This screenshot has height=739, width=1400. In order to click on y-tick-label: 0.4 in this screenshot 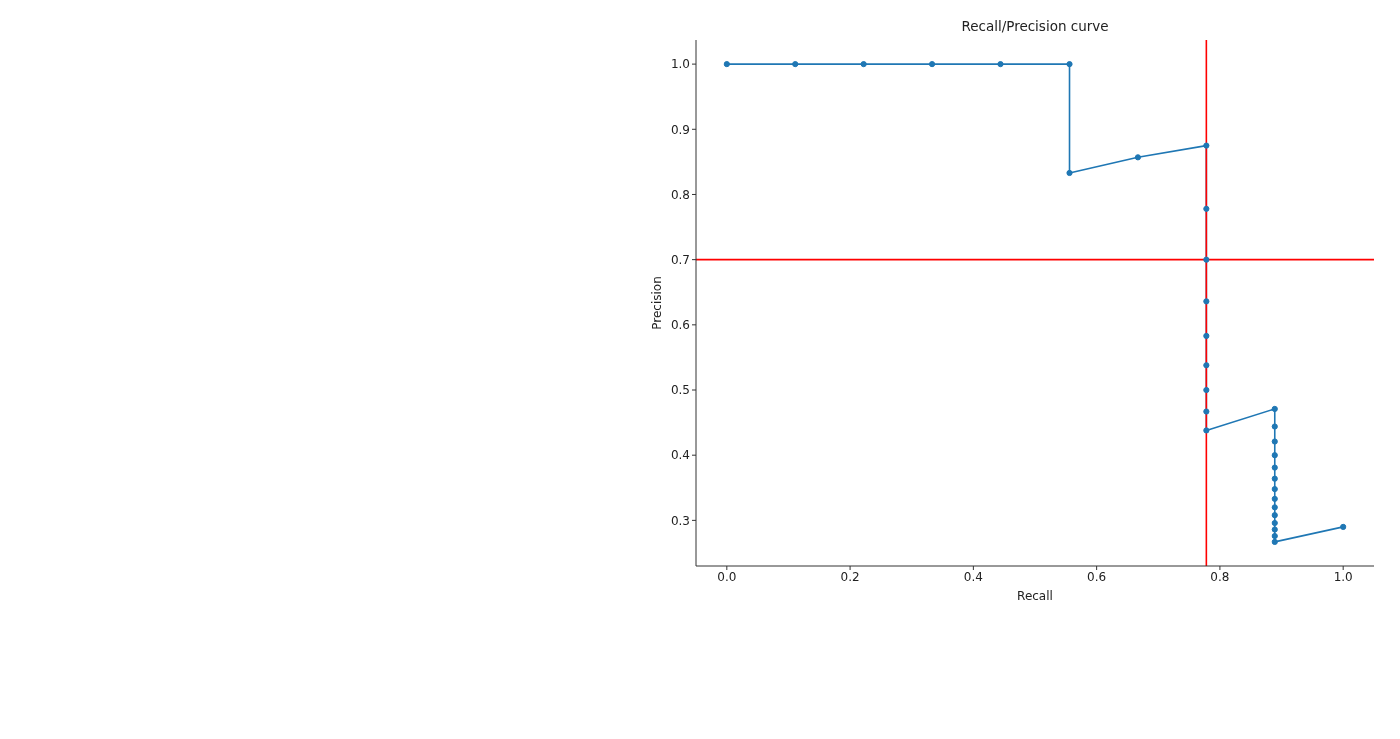, I will do `click(680, 455)`.